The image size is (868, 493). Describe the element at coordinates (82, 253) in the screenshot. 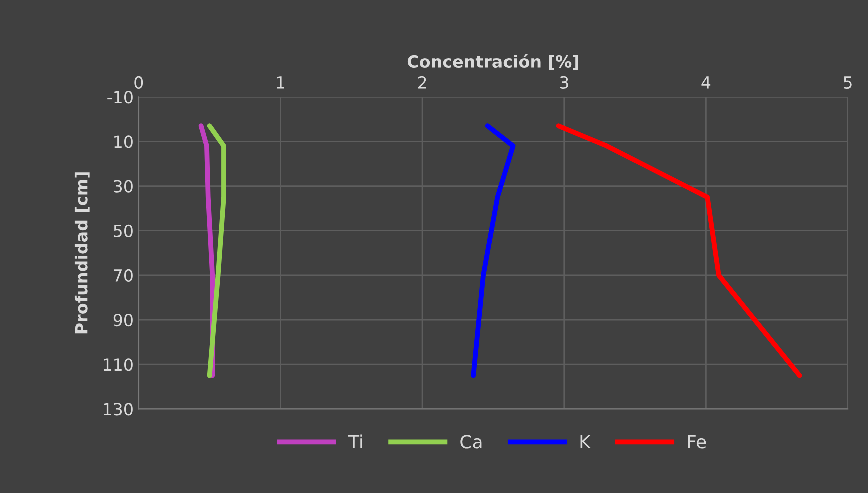

I see `y-axis-title: Profundidad [cm]` at that location.